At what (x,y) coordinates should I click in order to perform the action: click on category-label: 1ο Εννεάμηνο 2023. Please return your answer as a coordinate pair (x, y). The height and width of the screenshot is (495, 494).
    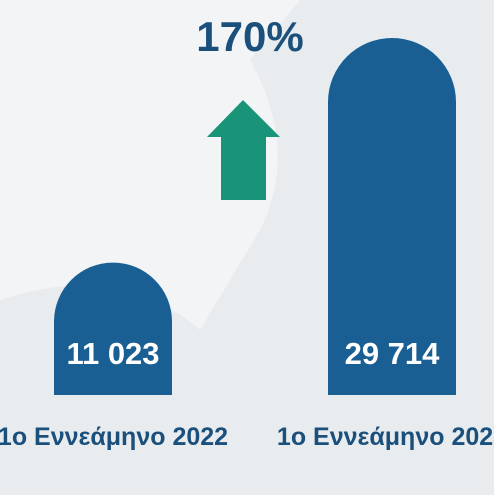
    Looking at the image, I should click on (385, 437).